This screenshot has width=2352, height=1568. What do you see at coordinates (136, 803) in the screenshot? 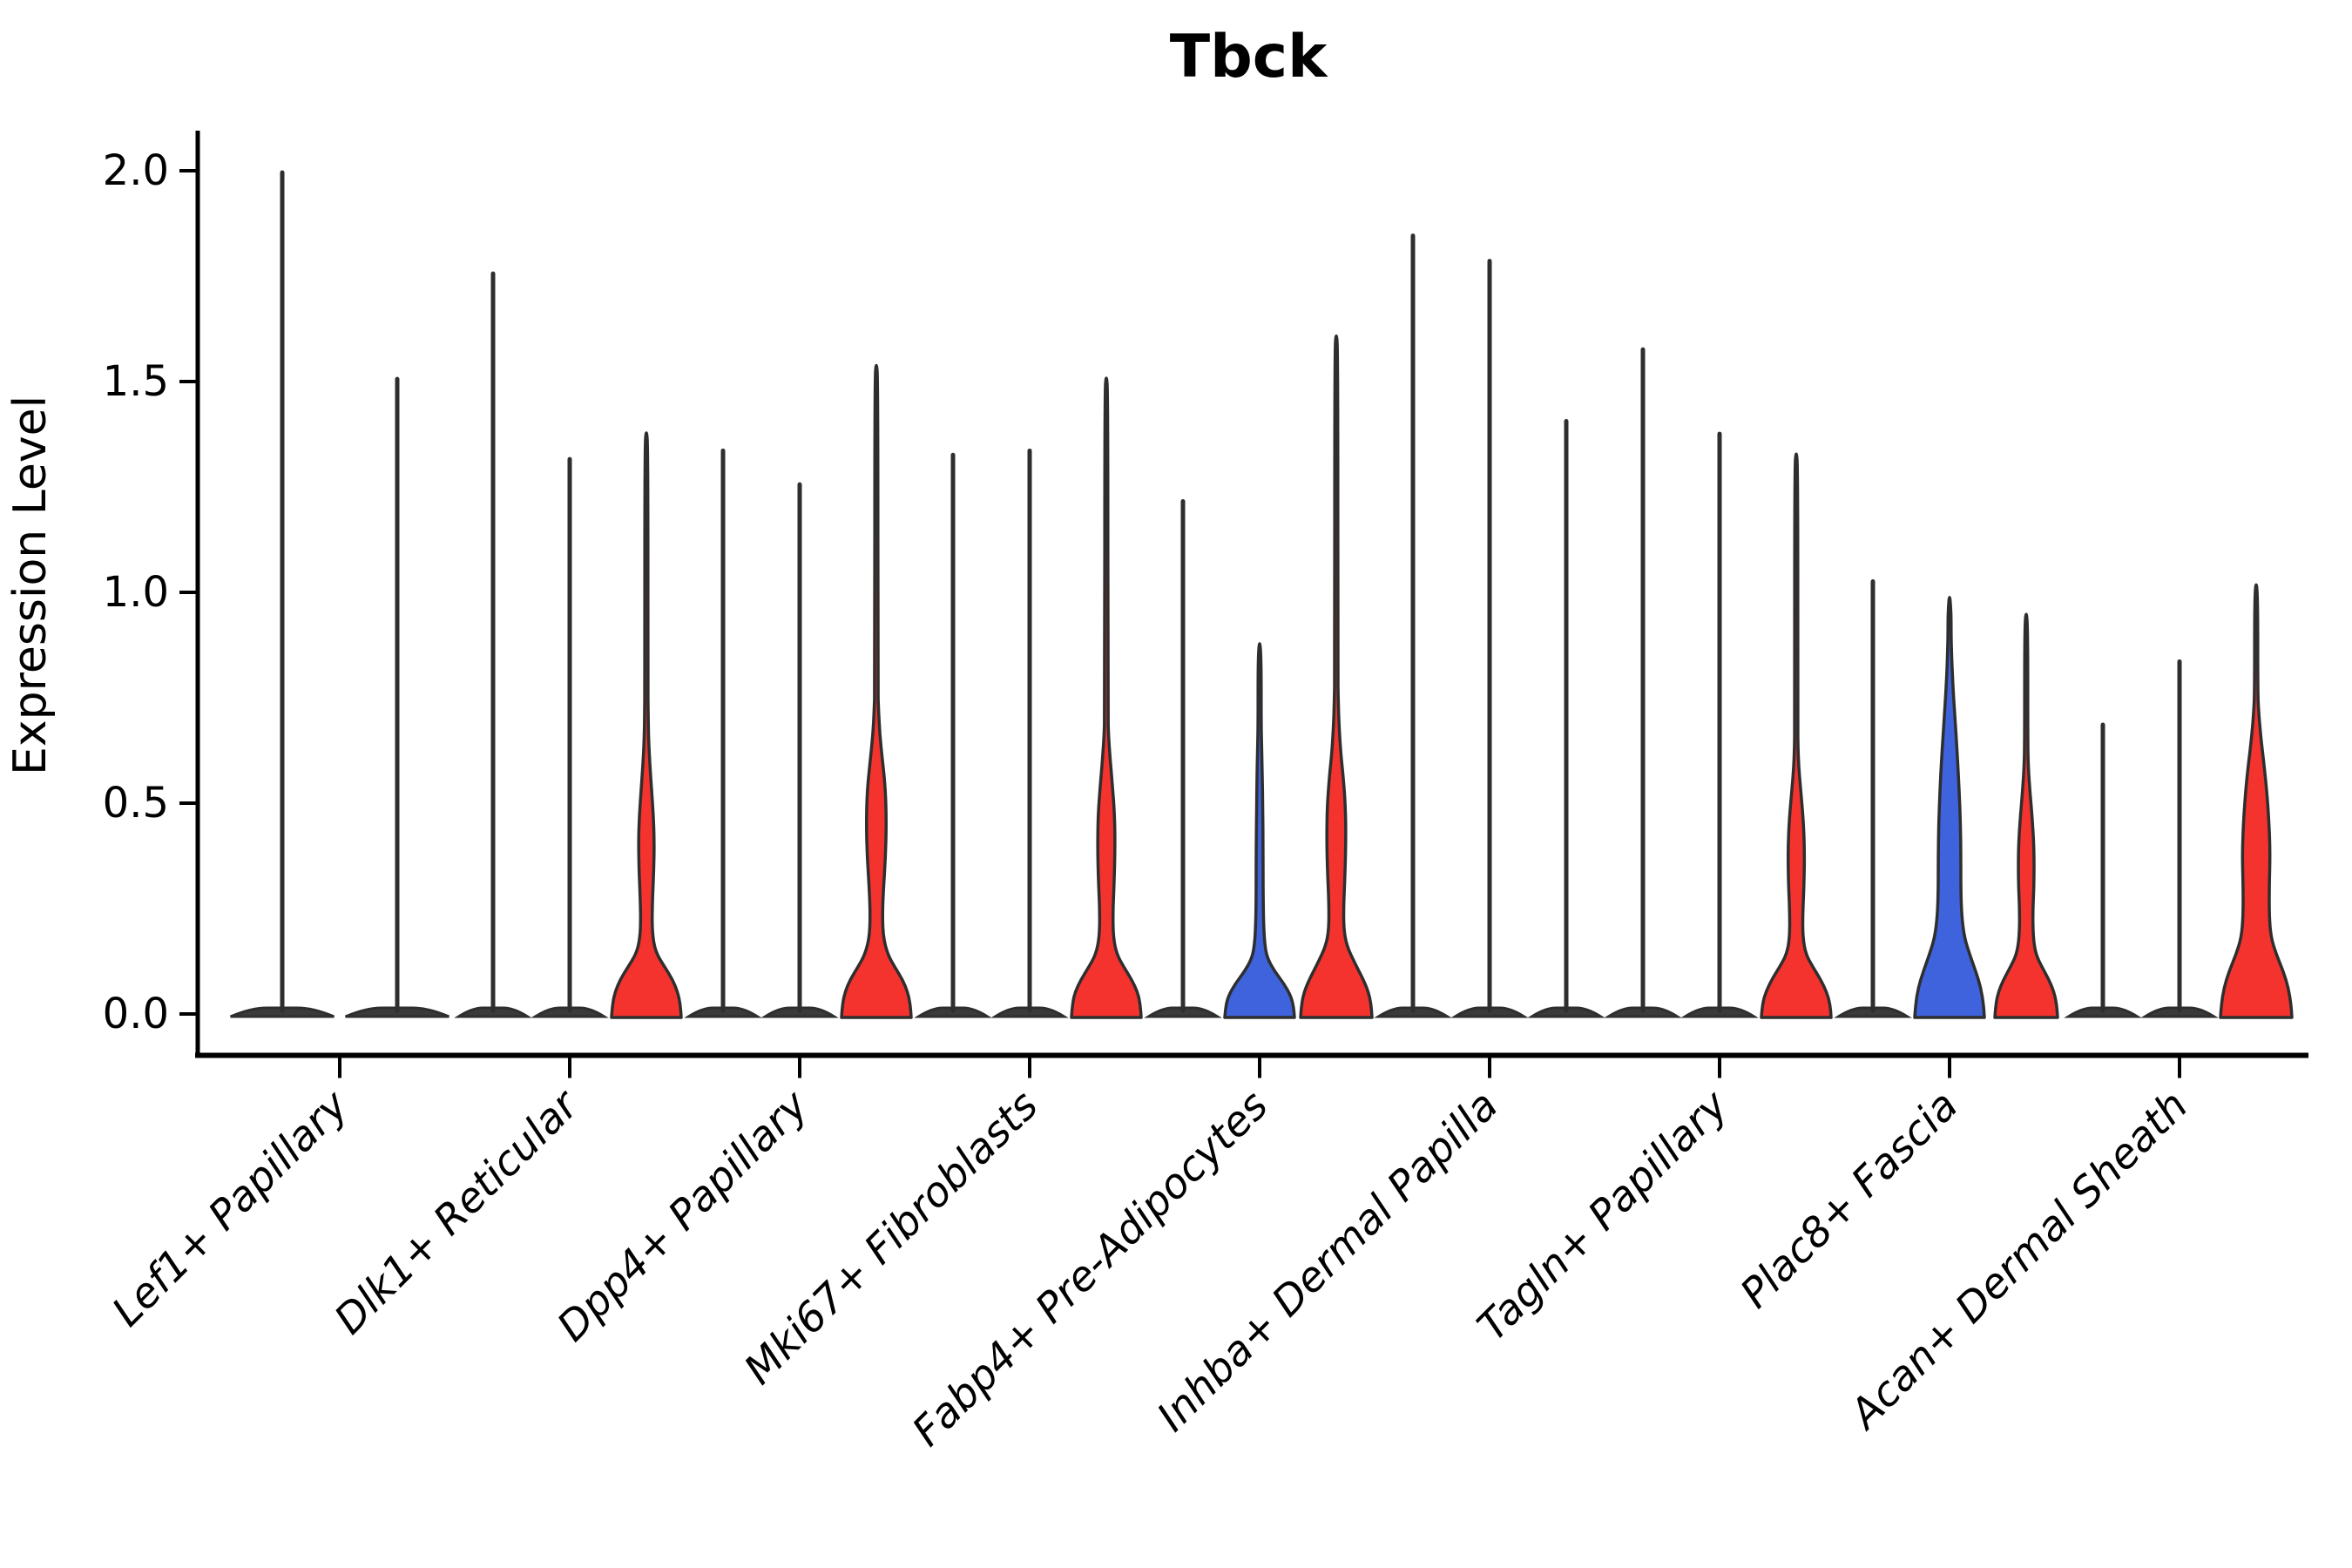
I see `y-tick-label: 0.5` at bounding box center [136, 803].